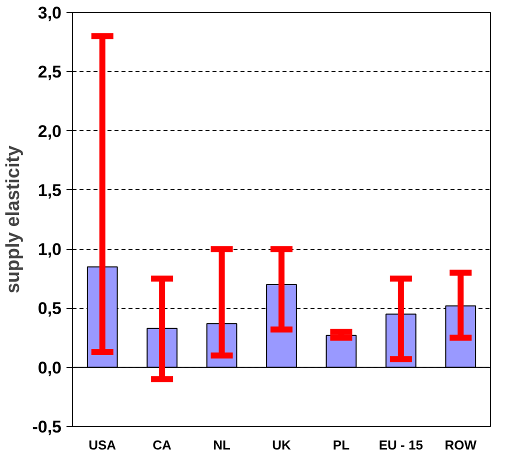 This screenshot has height=460, width=513. Describe the element at coordinates (400, 445) in the screenshot. I see `x-tick-label: EU - 15` at that location.